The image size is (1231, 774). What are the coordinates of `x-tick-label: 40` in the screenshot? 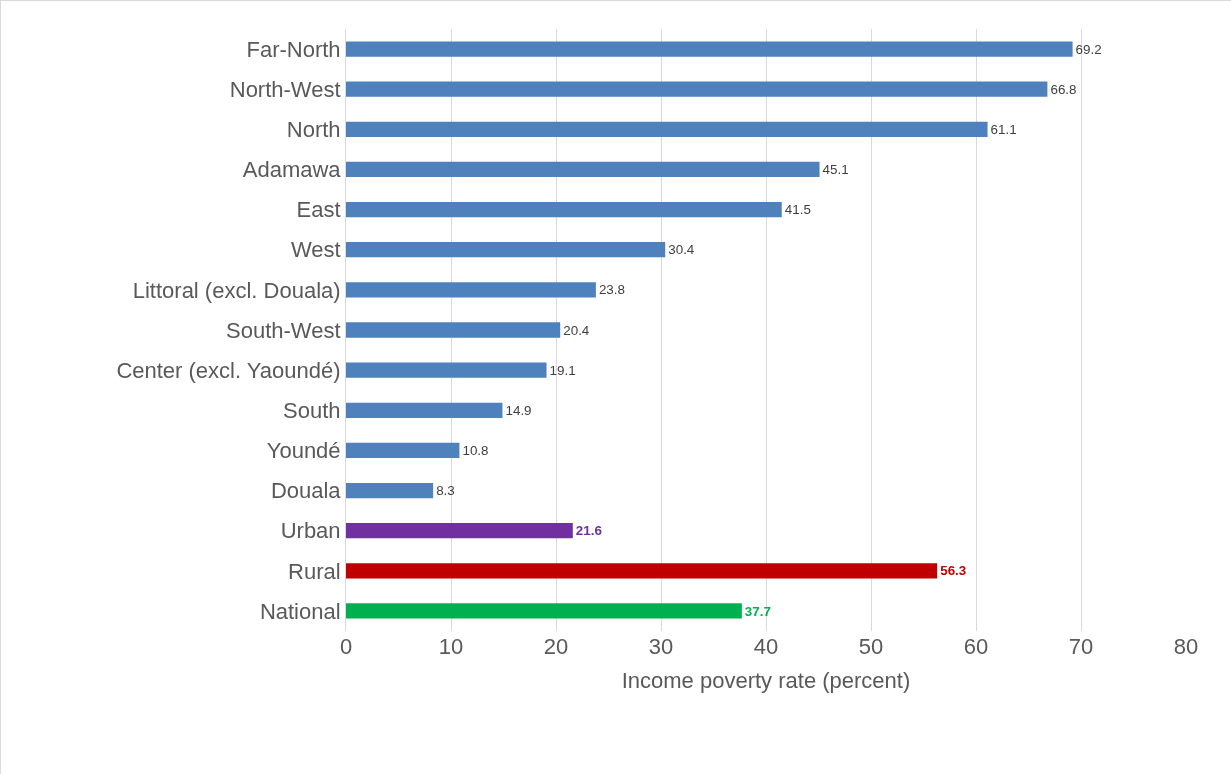 It's located at (766, 646).